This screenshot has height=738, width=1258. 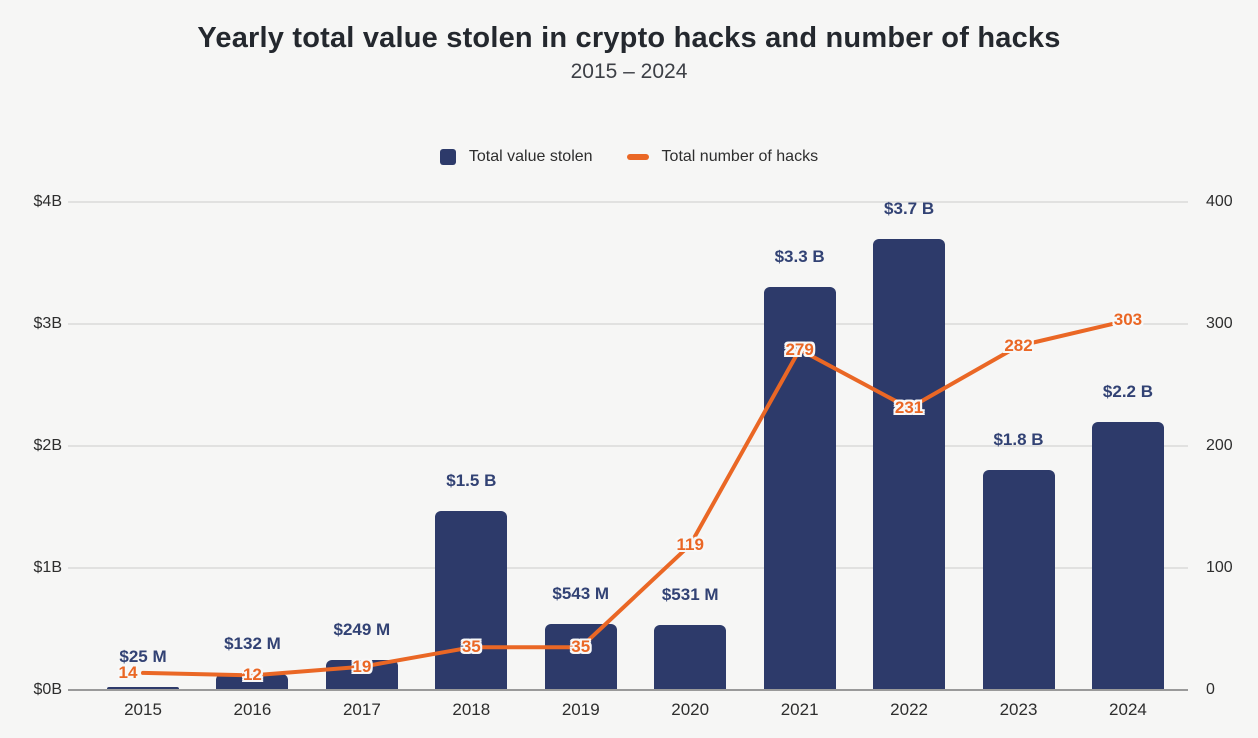 What do you see at coordinates (361, 709) in the screenshot?
I see `x-axis-label-2017: 2017` at bounding box center [361, 709].